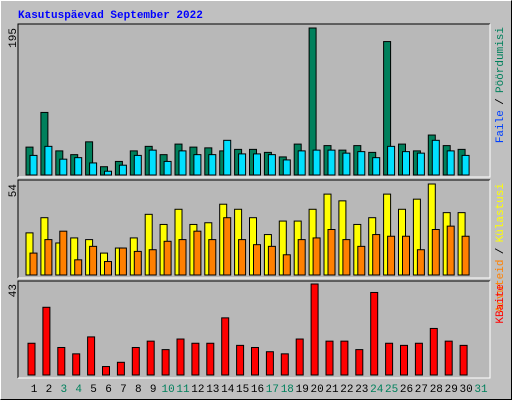 Image resolution: width=512 pixels, height=405 pixels. What do you see at coordinates (421, 390) in the screenshot?
I see `x-tick-label: 27` at bounding box center [421, 390].